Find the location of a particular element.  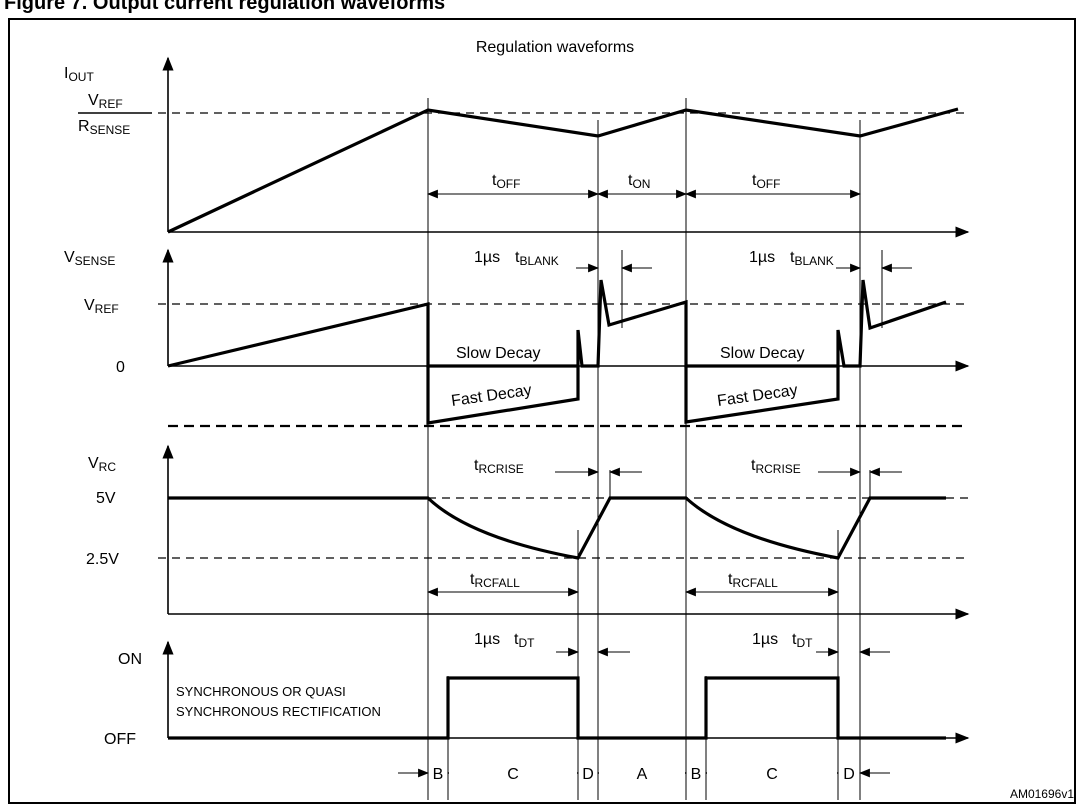

figure-id: AM01696v1 is located at coordinates (1042, 794).